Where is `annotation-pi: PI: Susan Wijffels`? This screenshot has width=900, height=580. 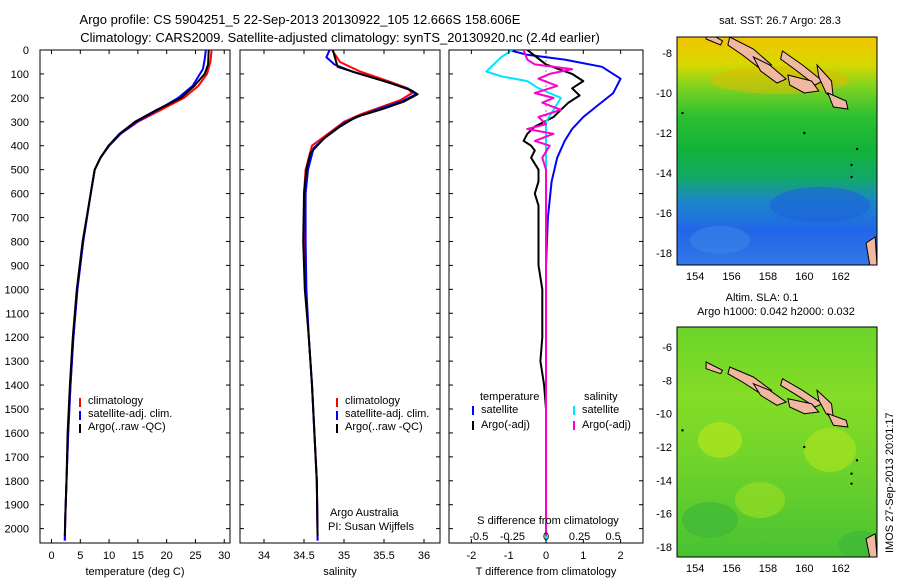
annotation-pi: PI: Susan Wijffels is located at coordinates (371, 527).